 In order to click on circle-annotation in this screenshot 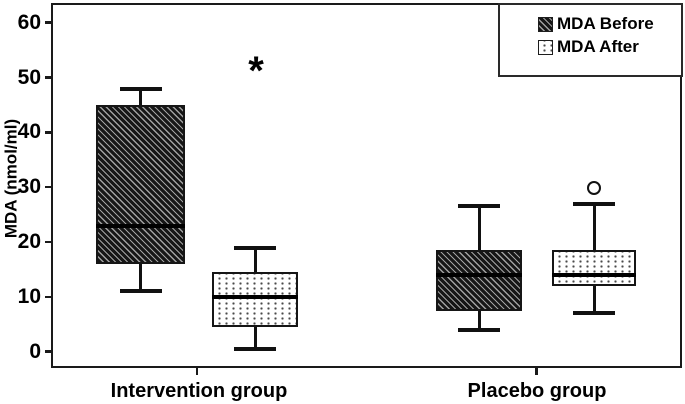, I will do `click(594, 188)`.